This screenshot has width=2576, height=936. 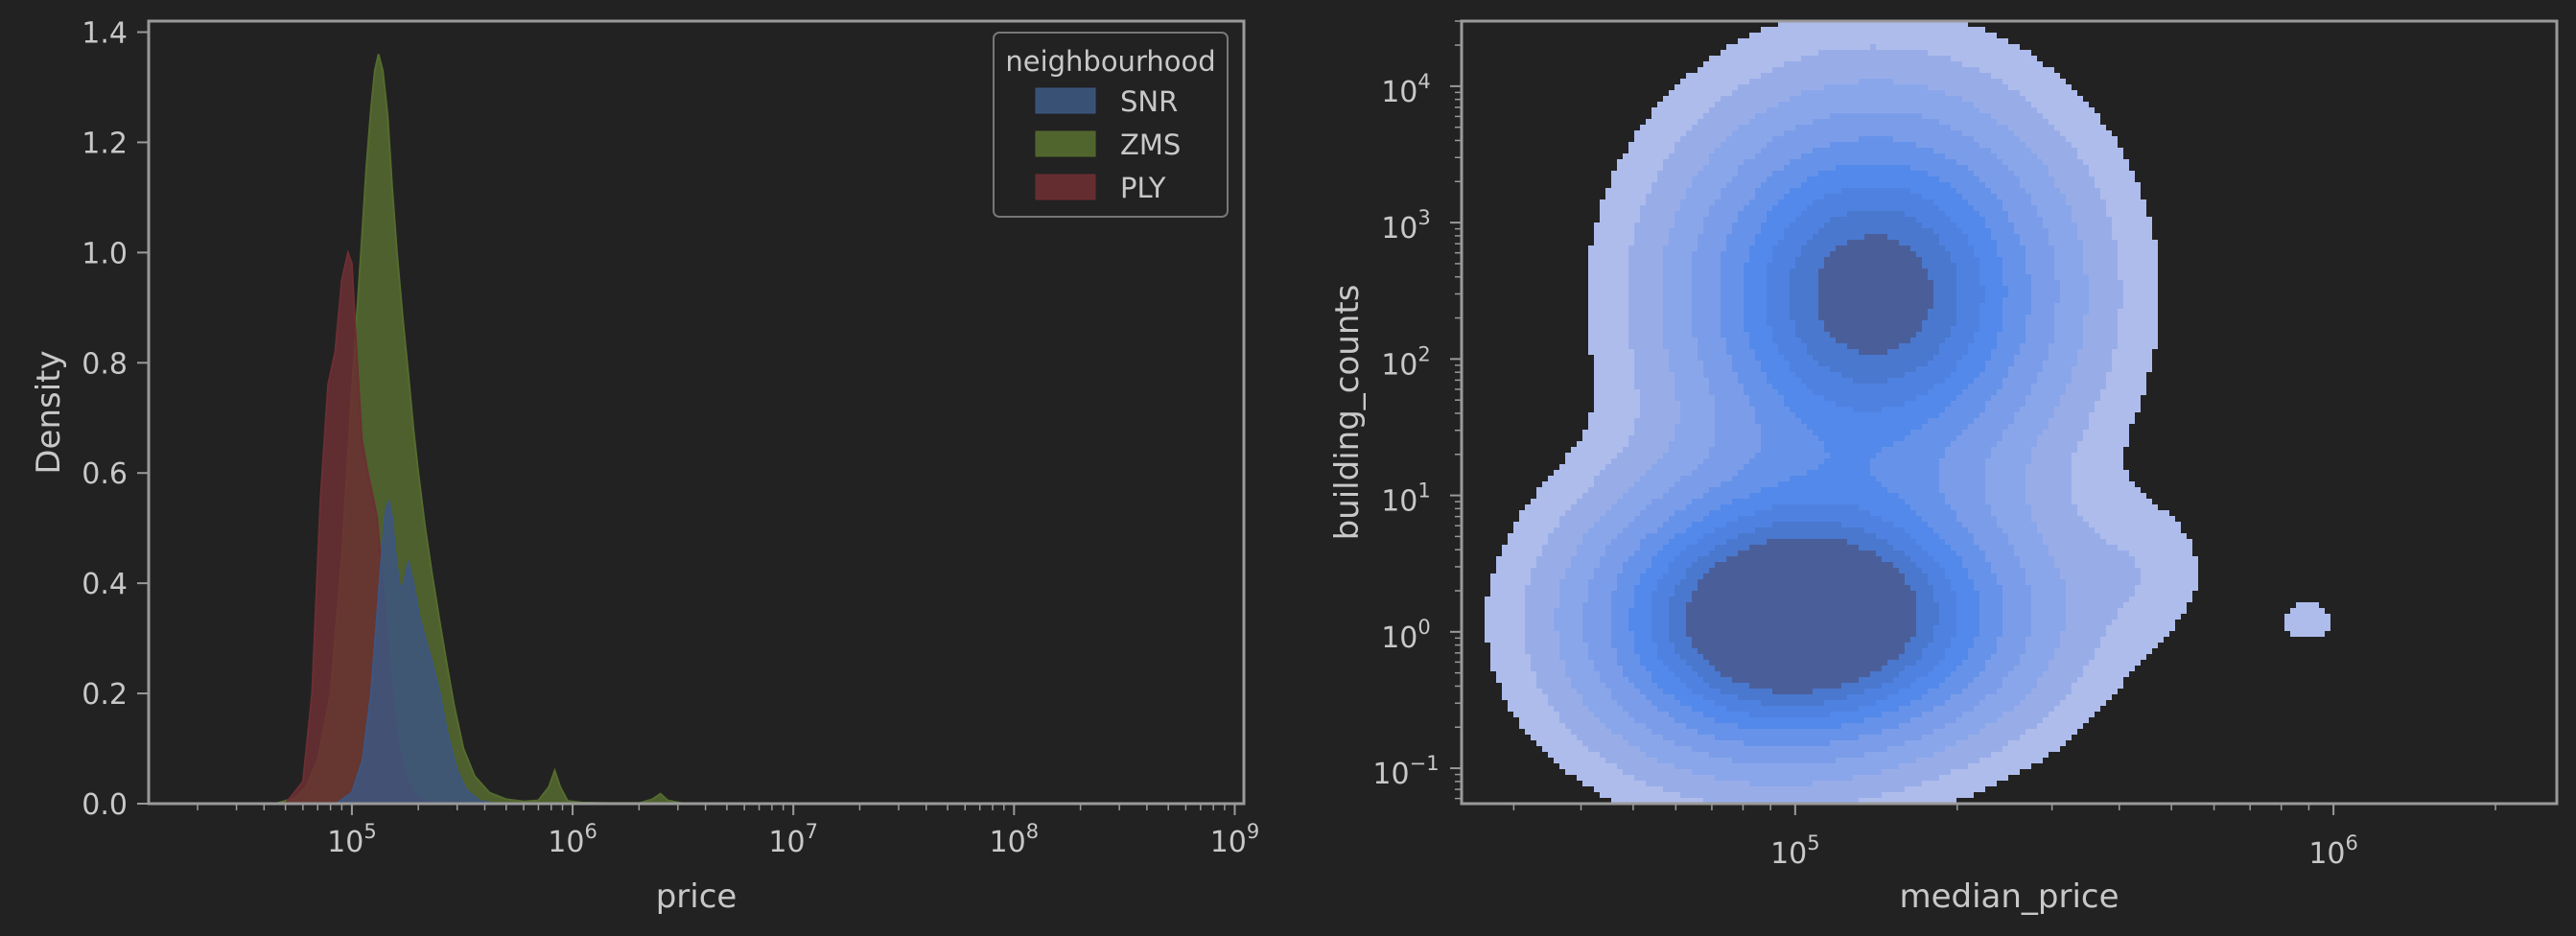 I want to click on left-y-tick-label: 0.4, so click(x=105, y=584).